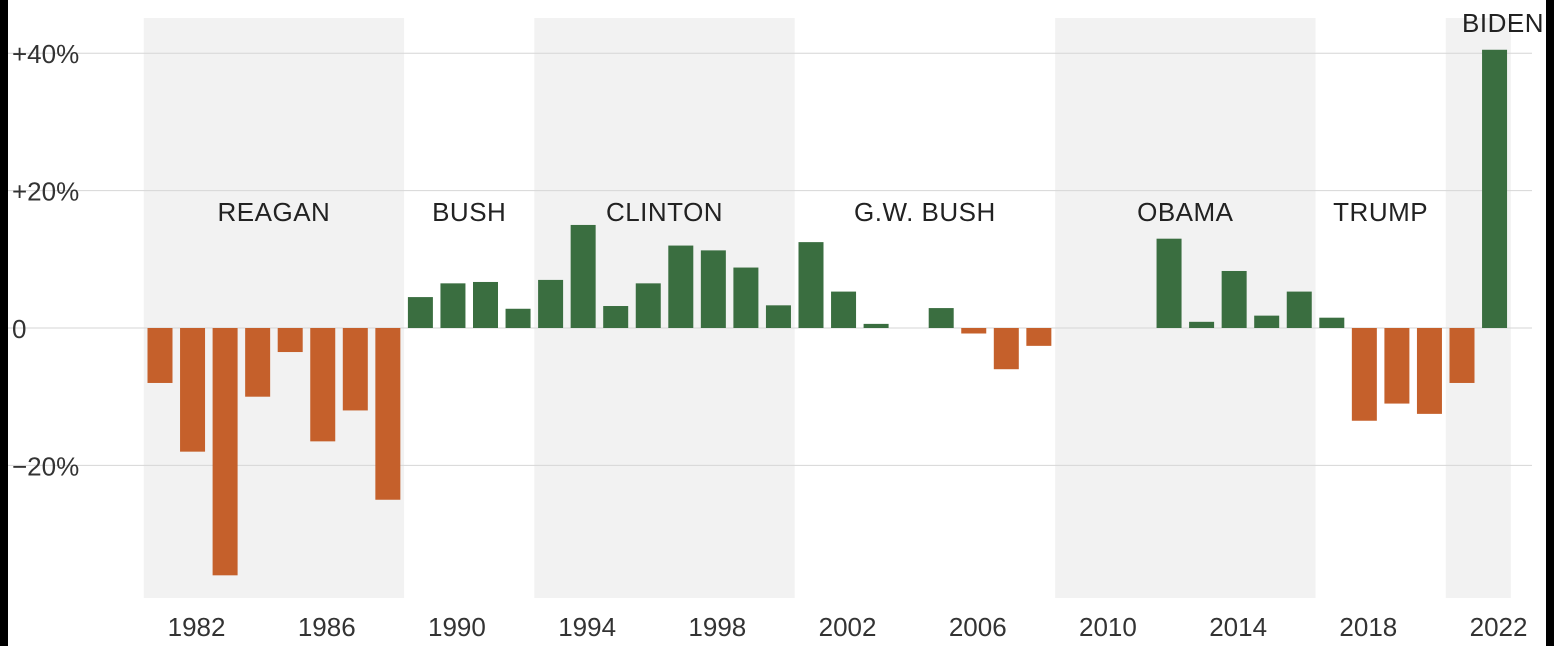 The image size is (1554, 646). Describe the element at coordinates (1108, 627) in the screenshot. I see `x-tick-label: 2010` at that location.